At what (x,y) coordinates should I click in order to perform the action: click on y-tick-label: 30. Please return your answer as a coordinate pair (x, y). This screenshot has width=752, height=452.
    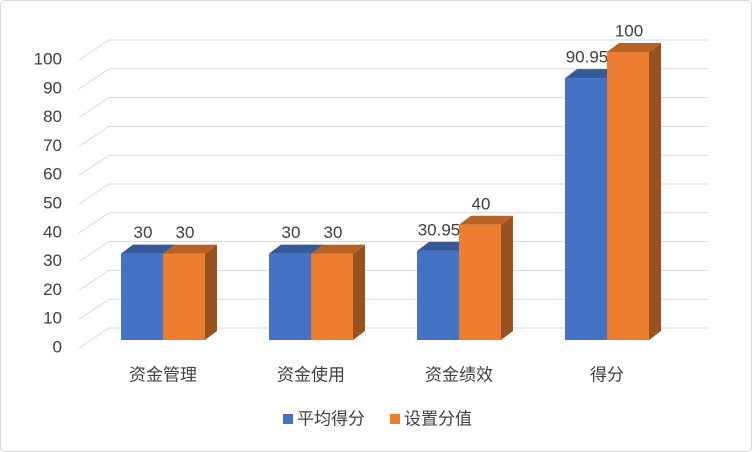
    Looking at the image, I should click on (52, 260).